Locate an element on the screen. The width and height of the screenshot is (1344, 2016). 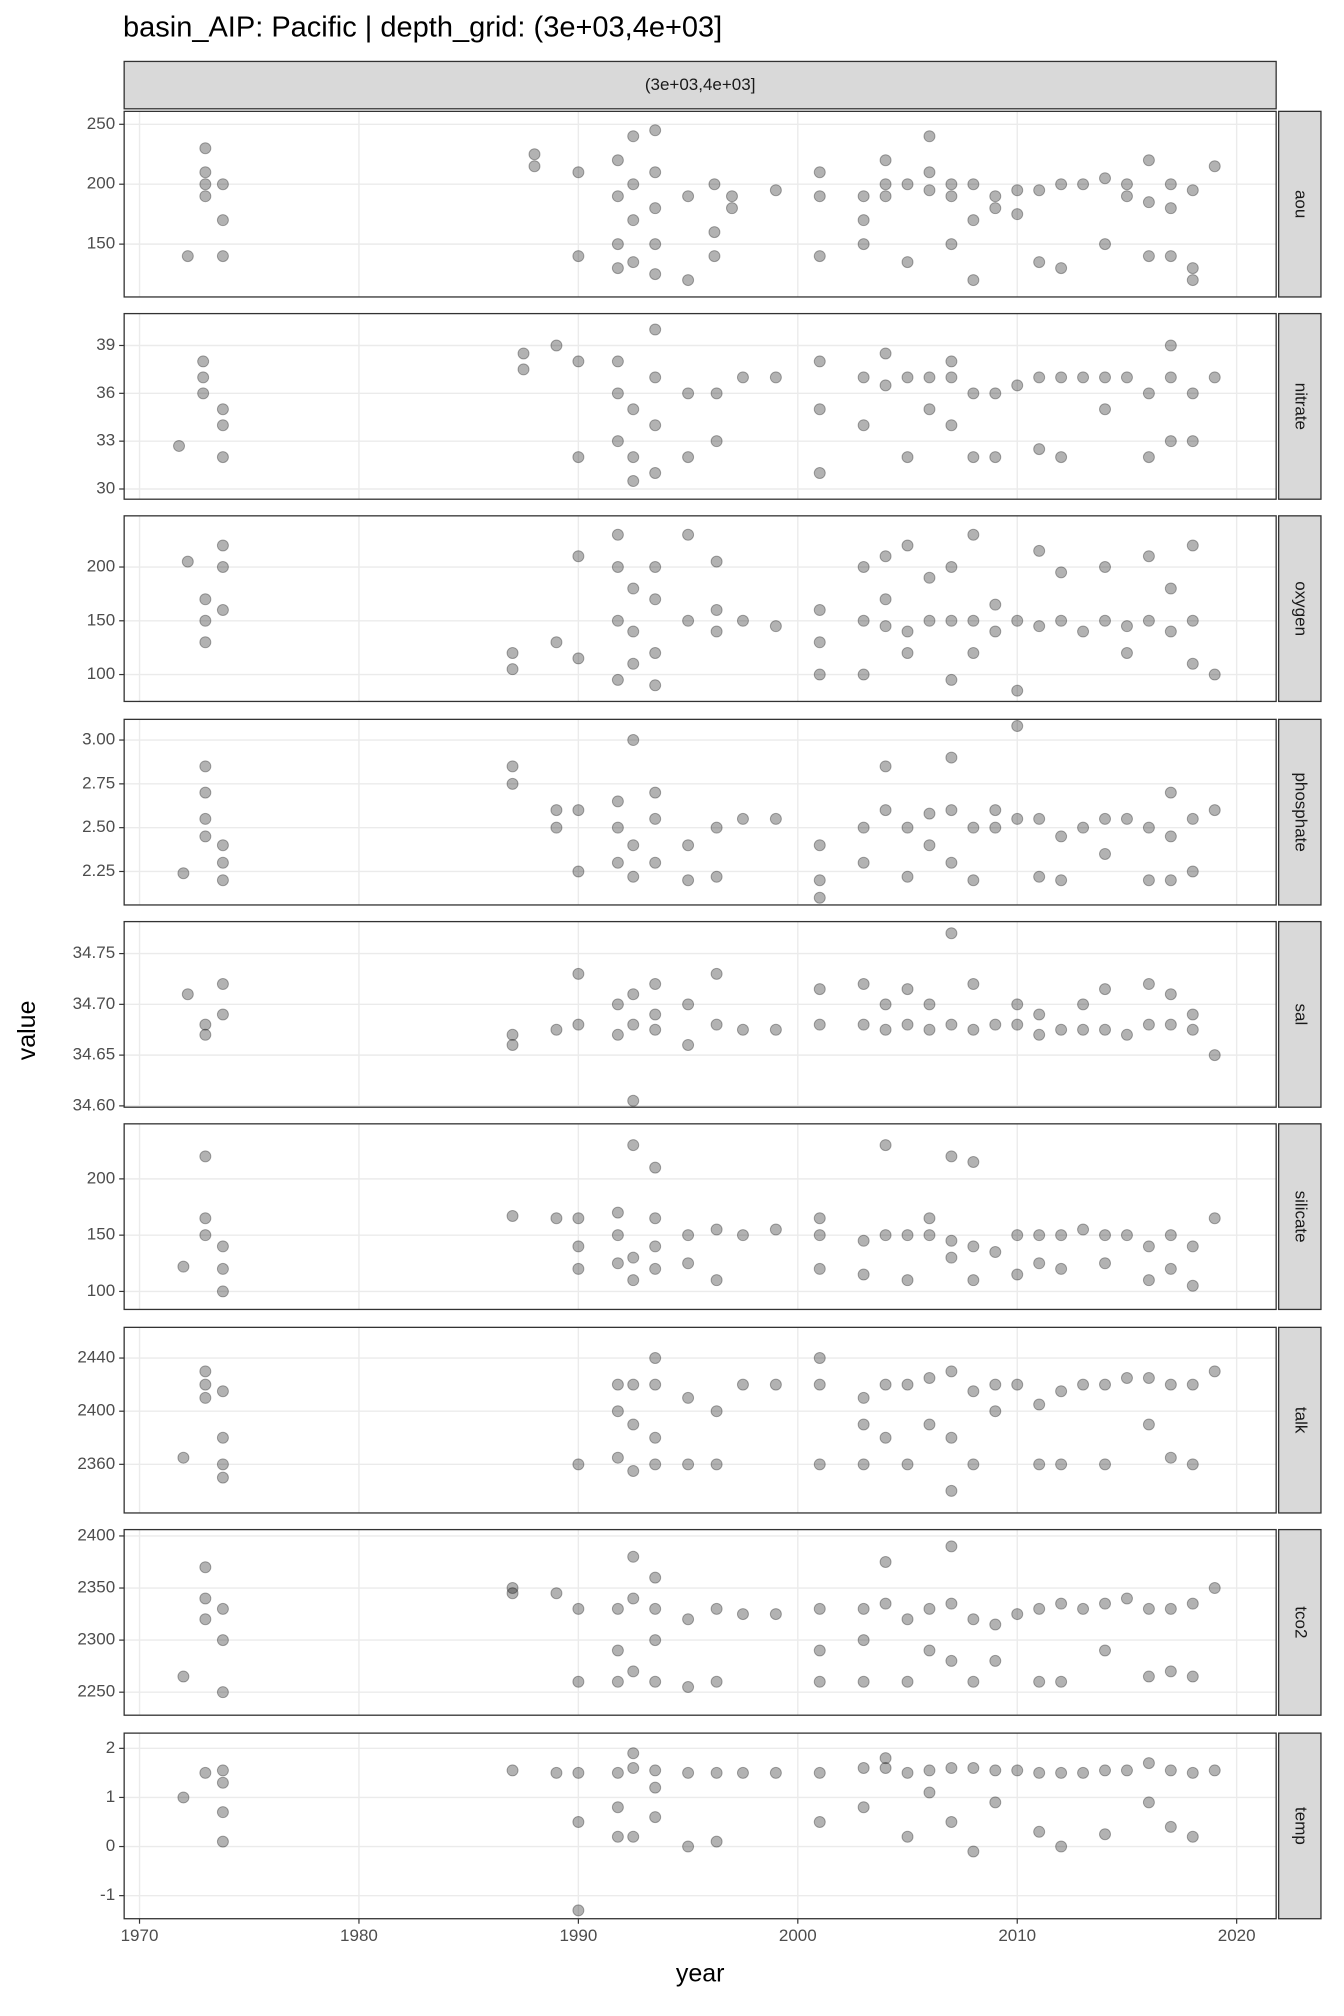
strip-label: talk is located at coordinates (1300, 1420).